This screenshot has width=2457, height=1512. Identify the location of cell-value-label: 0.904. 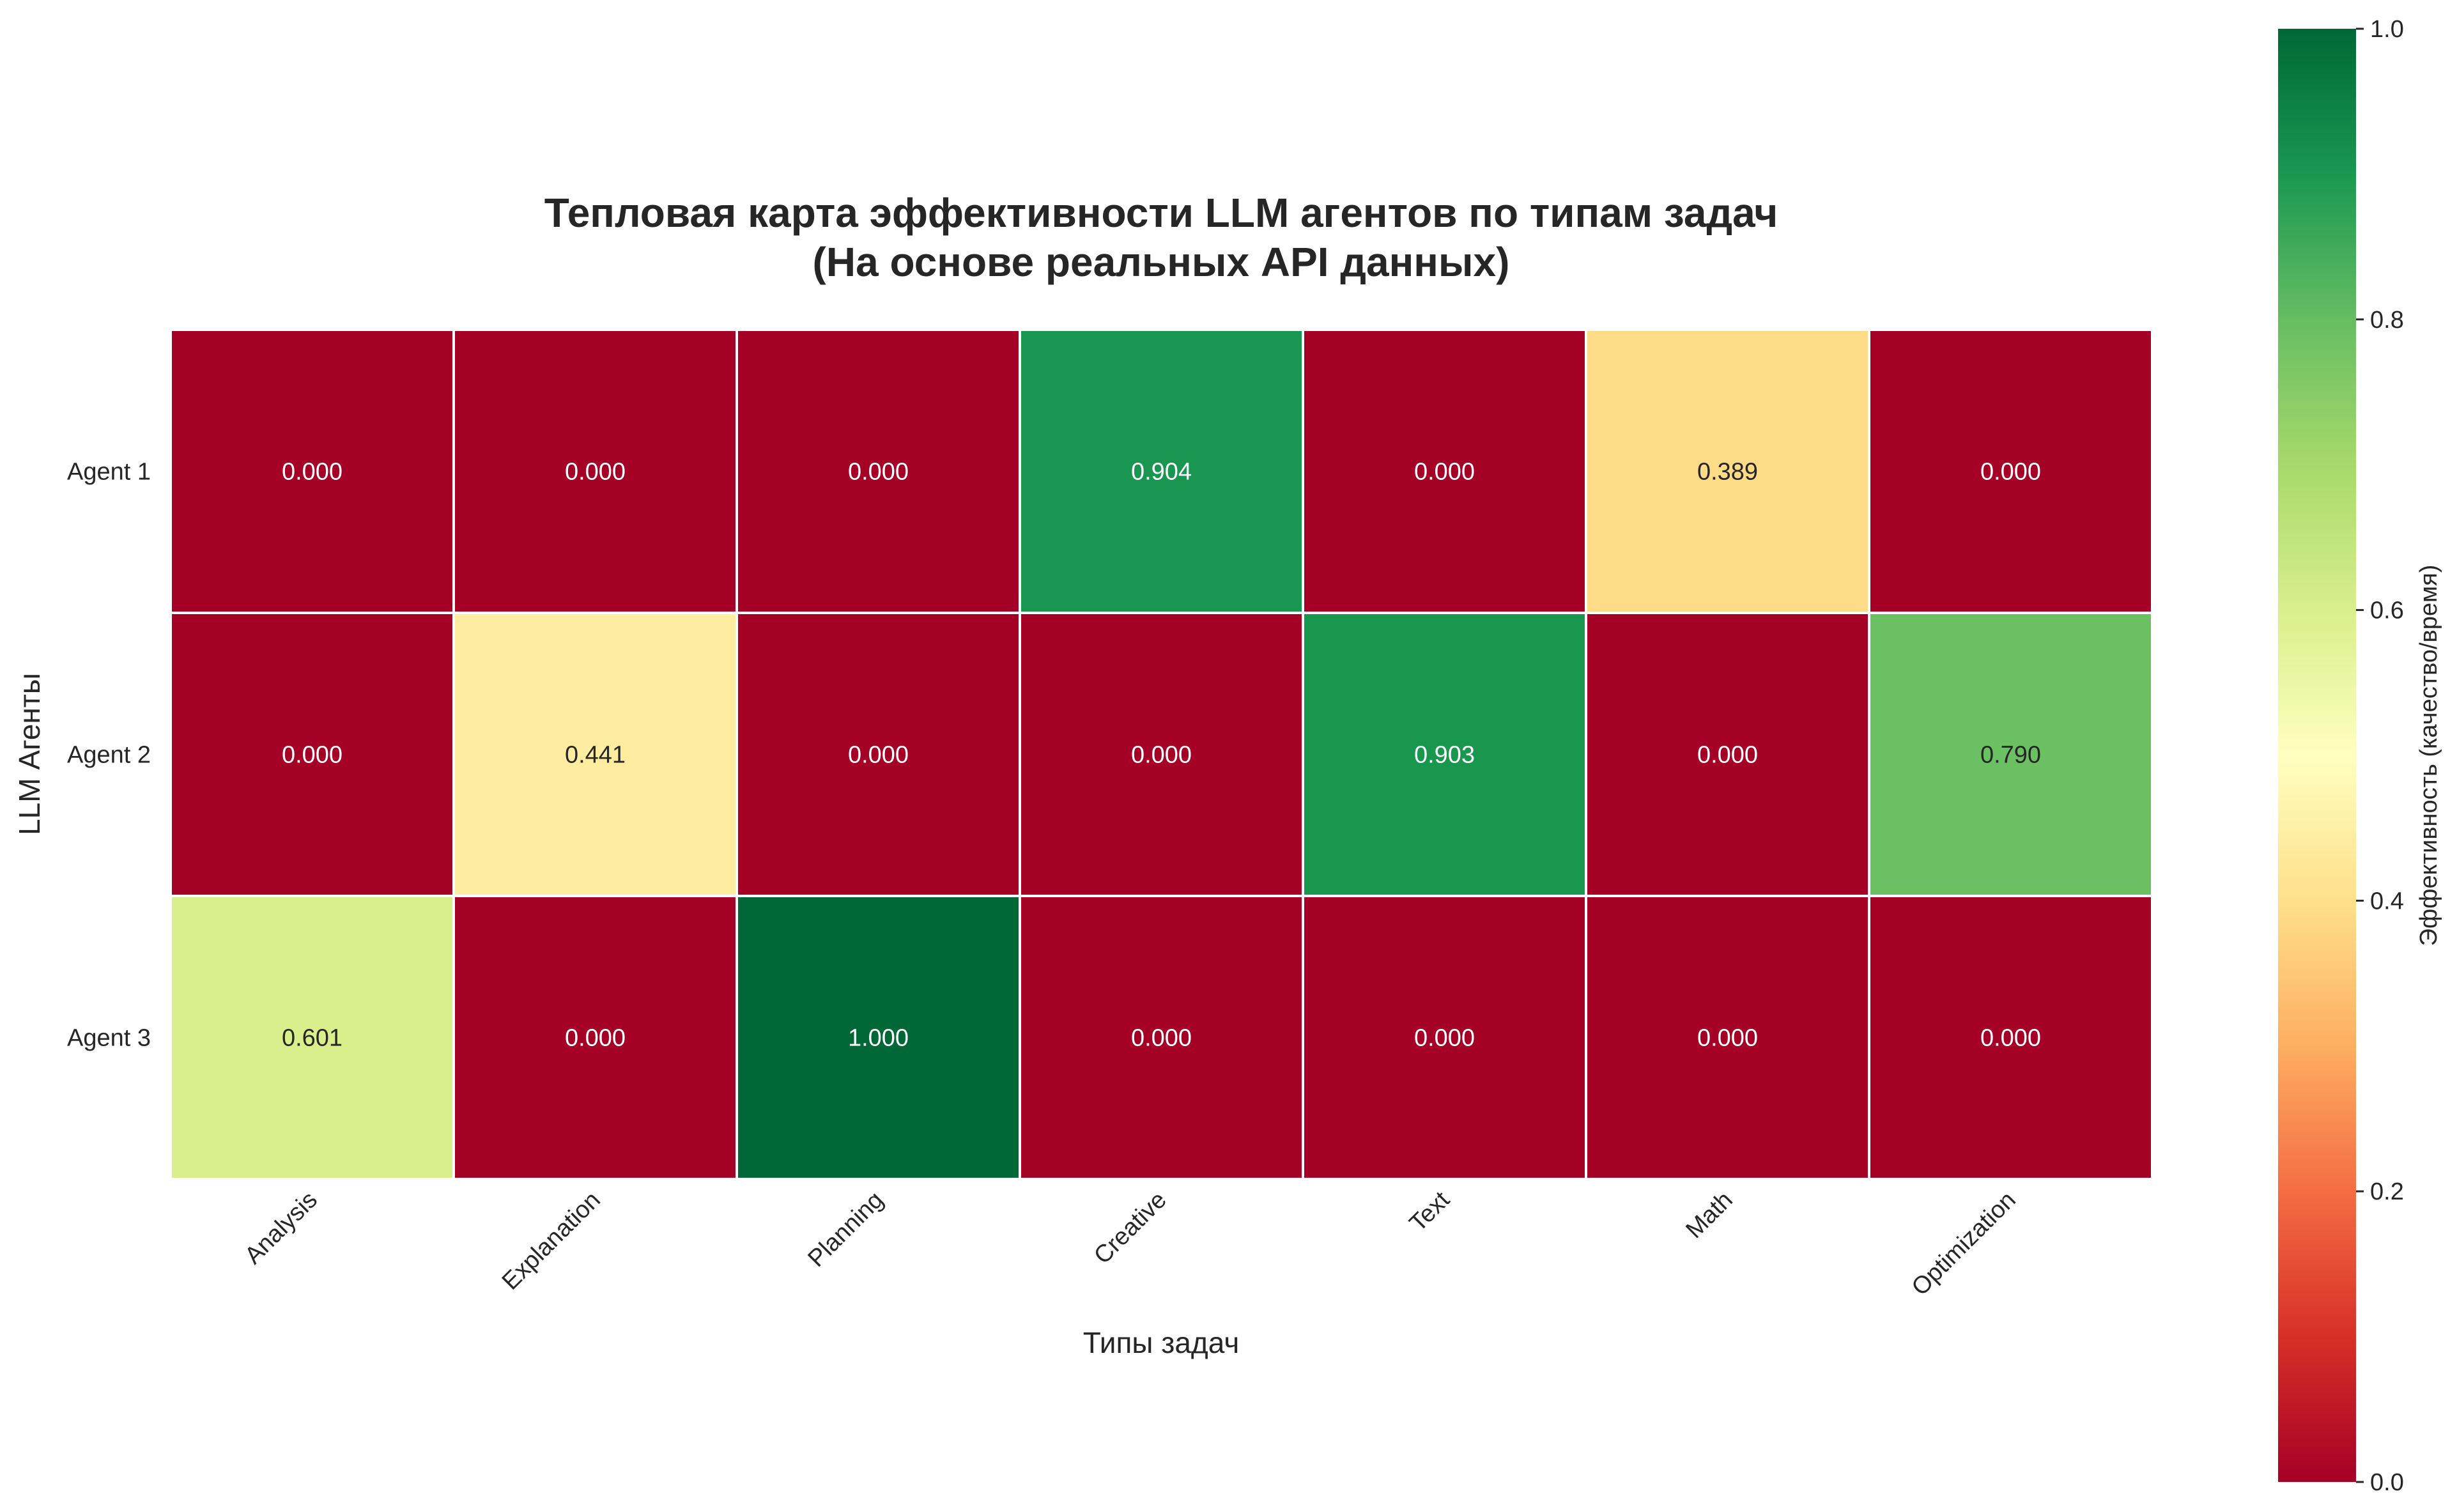
(1161, 473).